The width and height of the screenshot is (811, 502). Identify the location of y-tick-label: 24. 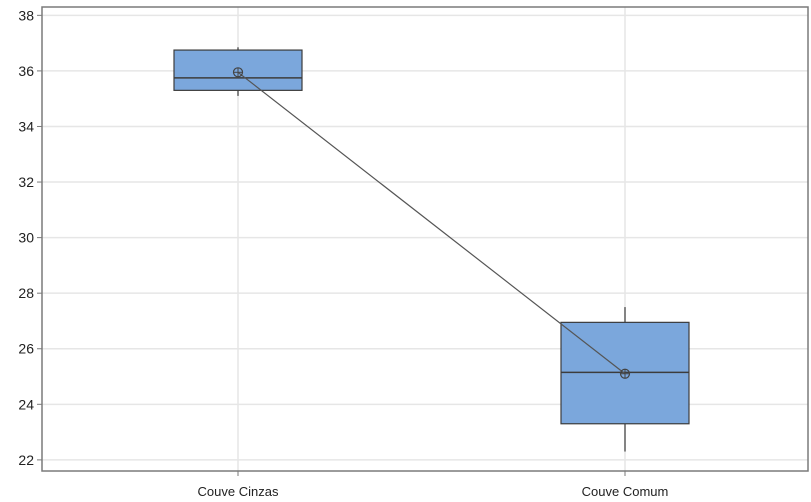
(26, 404).